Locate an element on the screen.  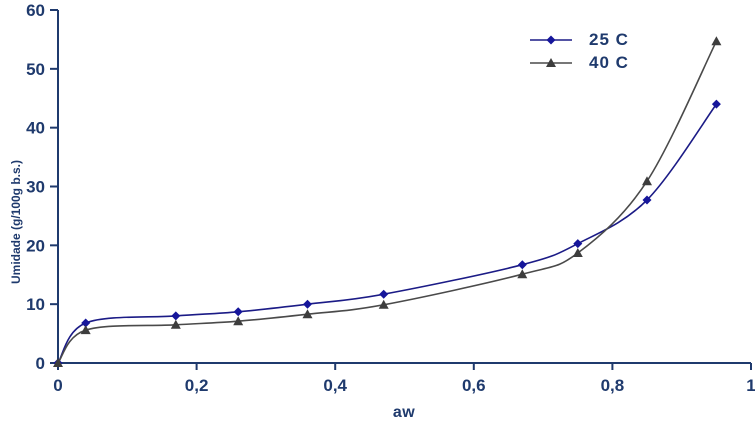
y-tick-label: 20 is located at coordinates (35, 245).